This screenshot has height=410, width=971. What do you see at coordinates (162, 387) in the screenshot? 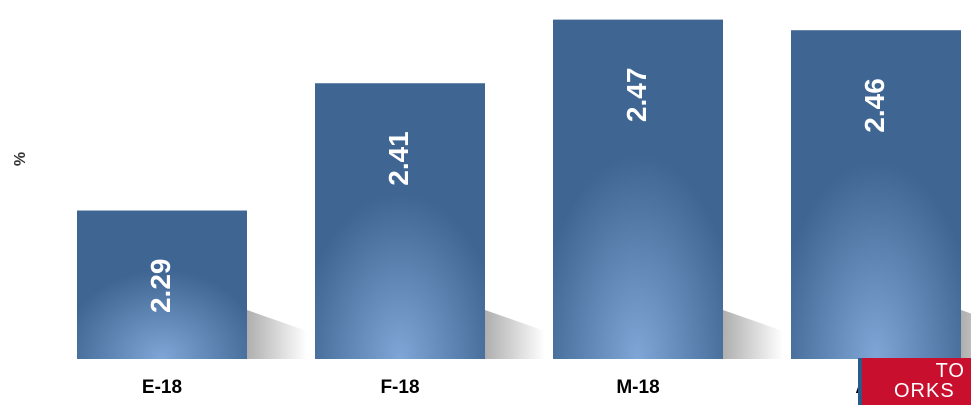
I see `x-tick-label: E-18` at bounding box center [162, 387].